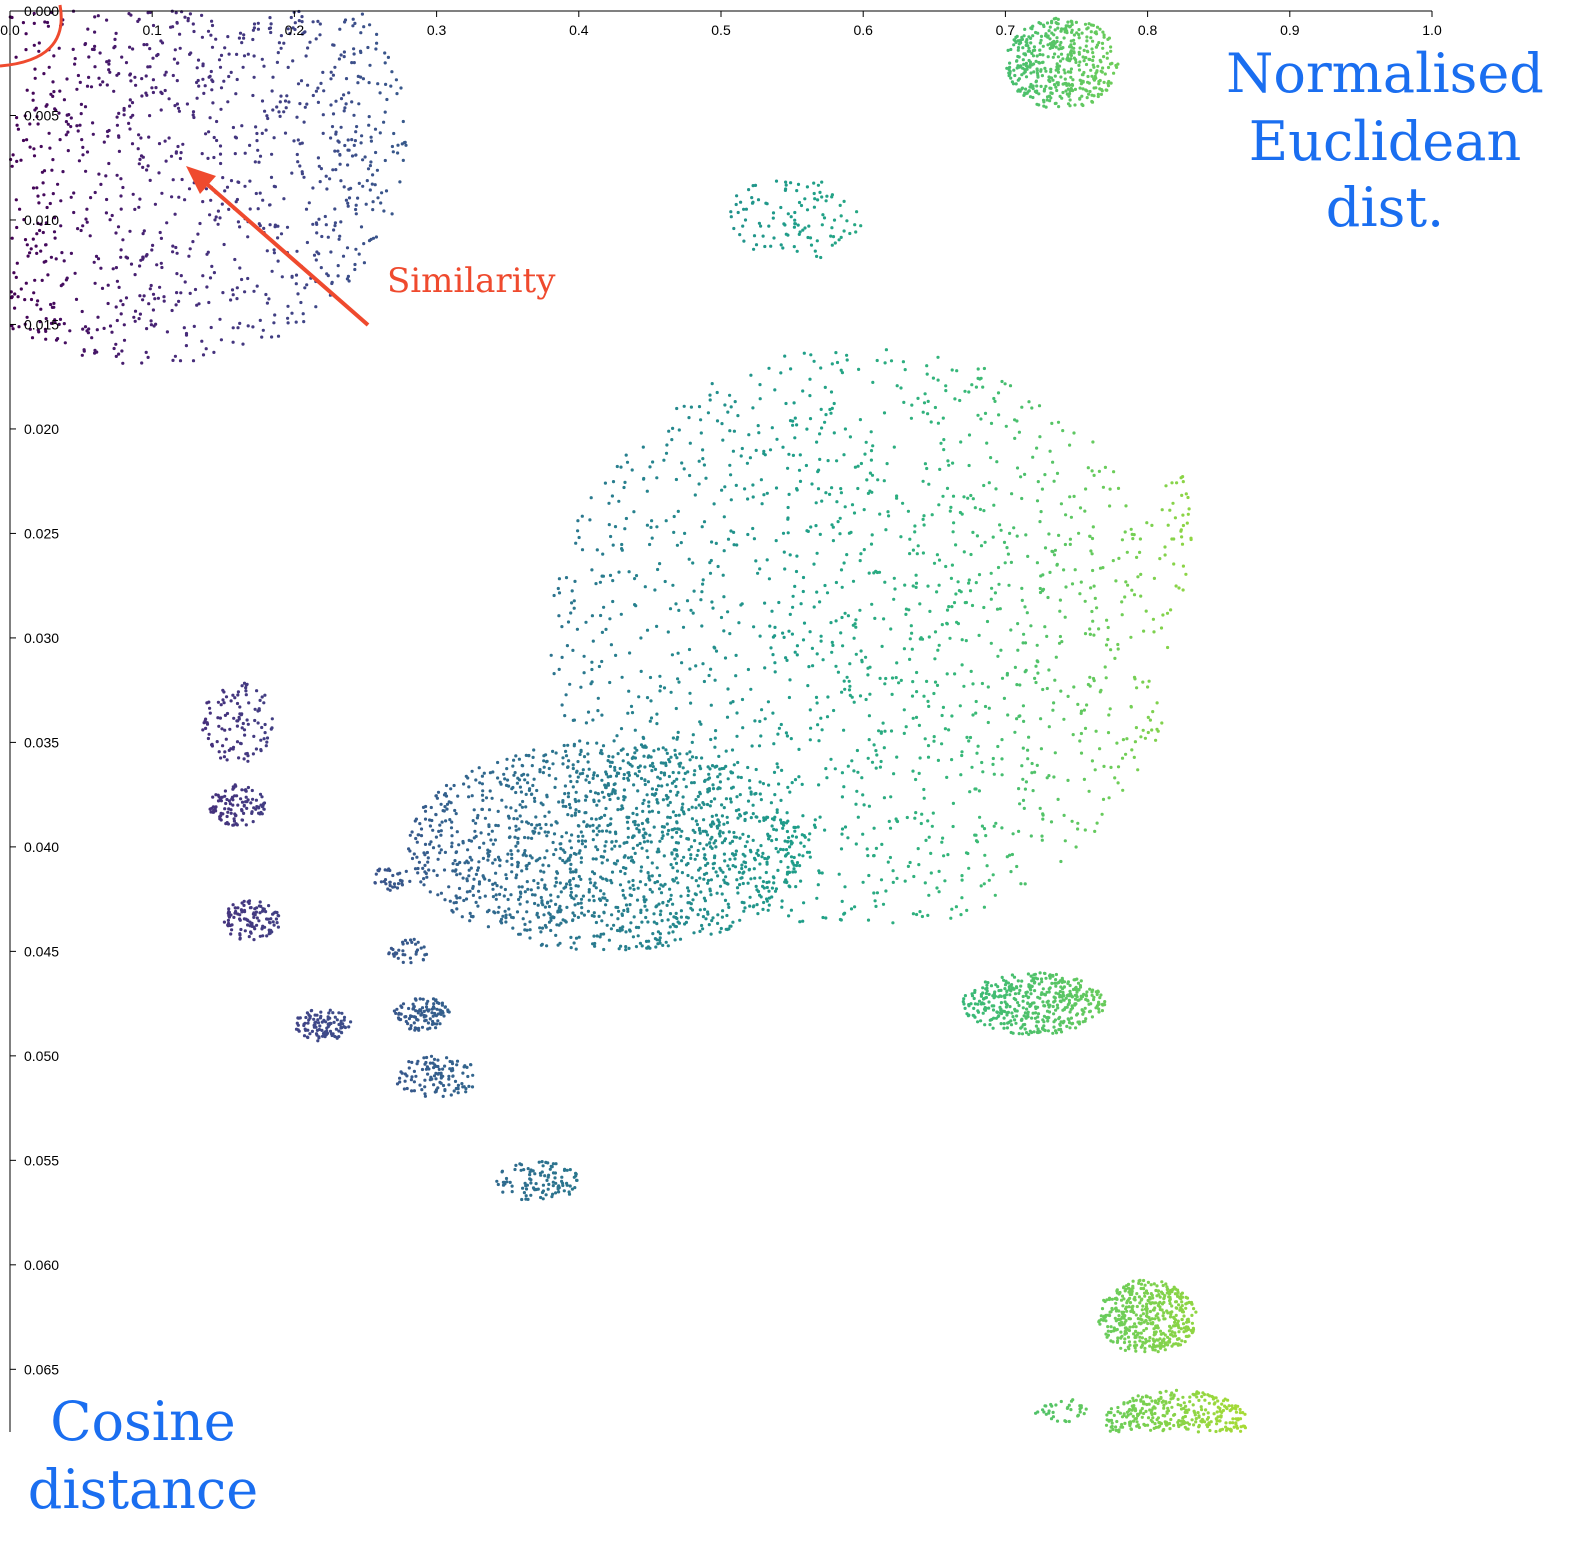  I want to click on y-tick-label: 0.035, so click(41, 742).